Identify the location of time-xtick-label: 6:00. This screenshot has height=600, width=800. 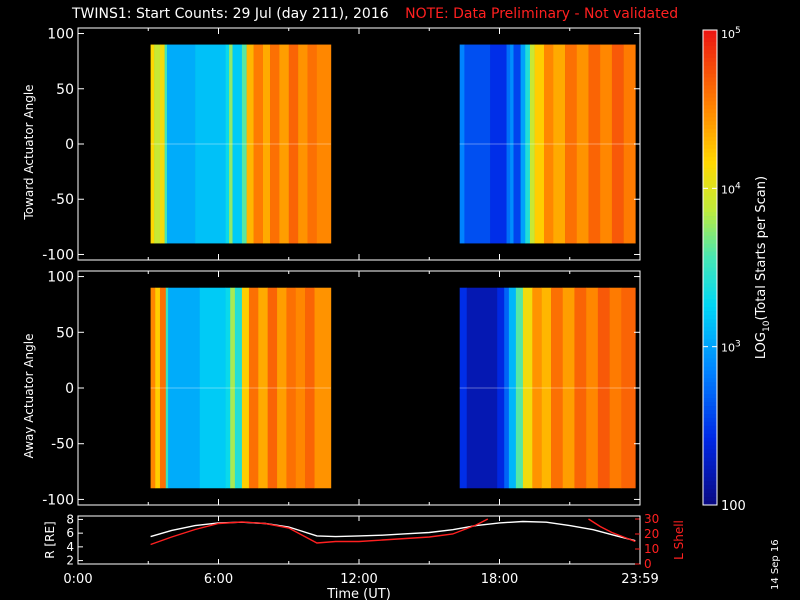
(218, 579).